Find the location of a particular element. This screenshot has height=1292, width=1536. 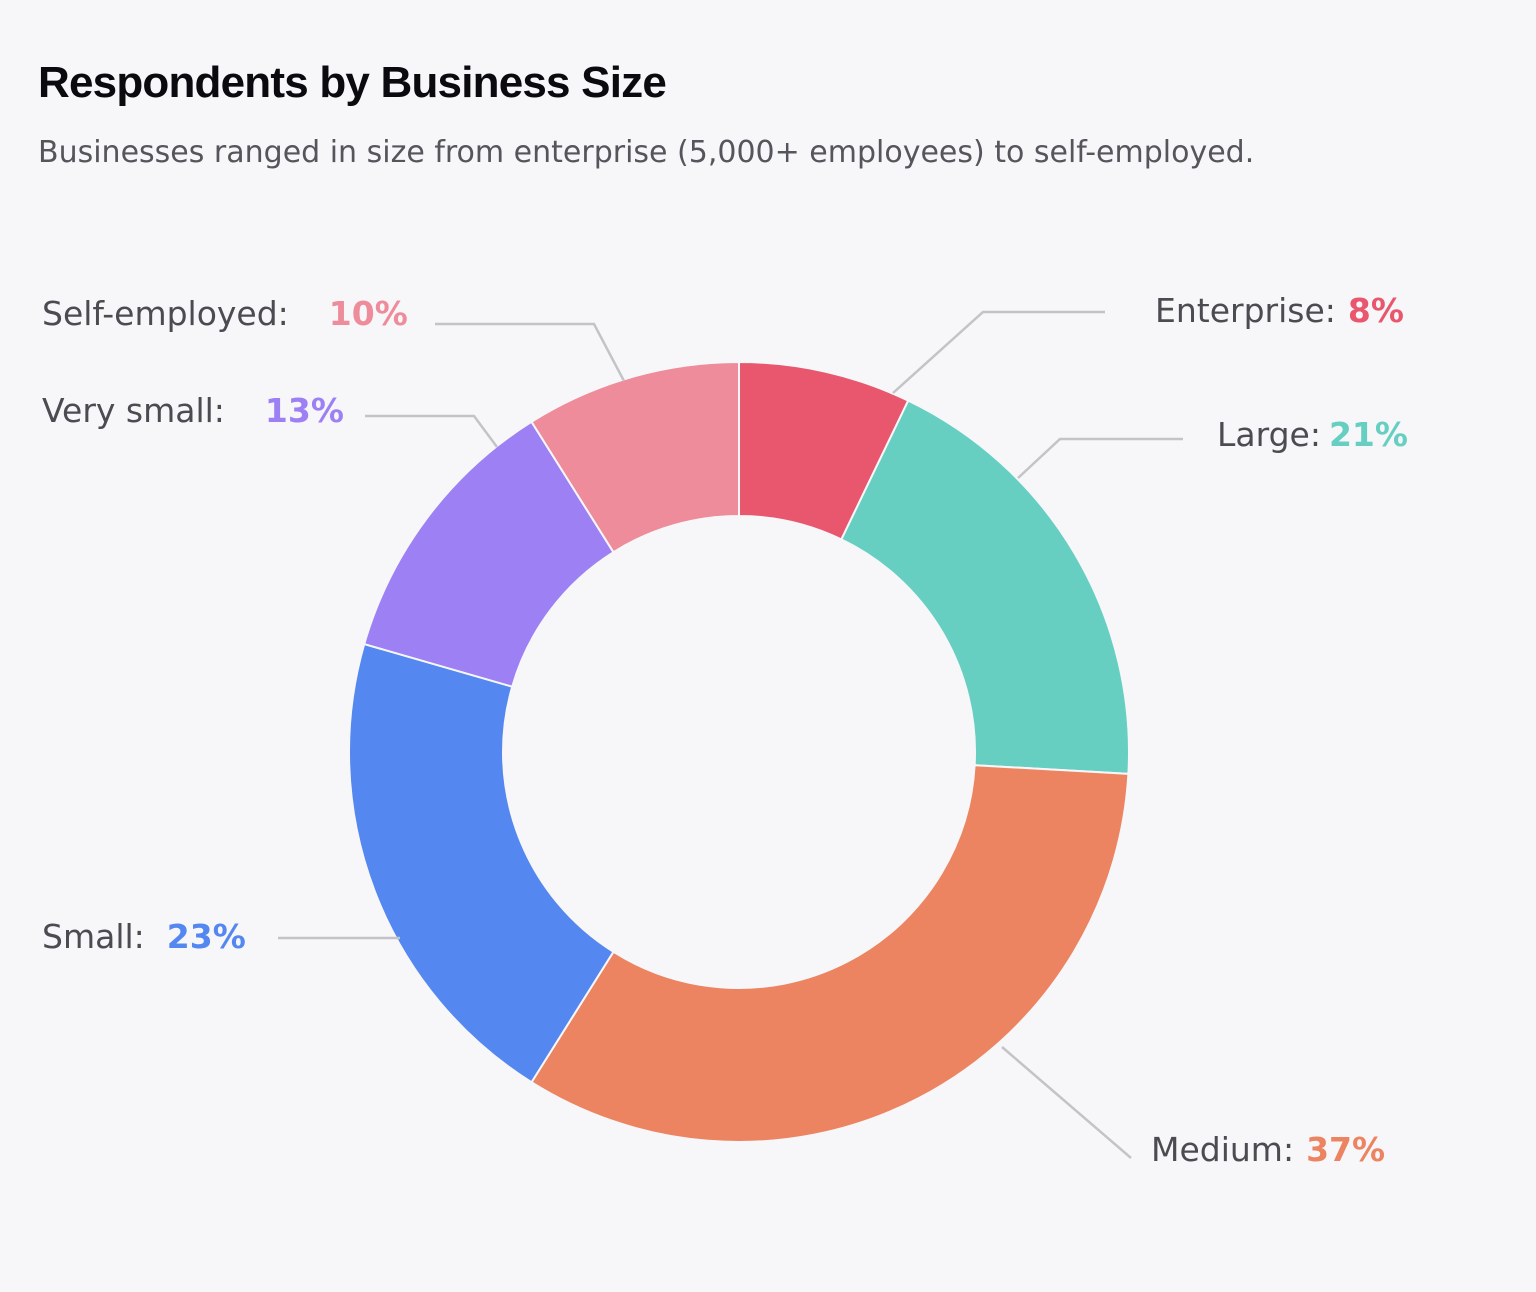

label-self-employed: Self-employed: 10% is located at coordinates (225, 313).